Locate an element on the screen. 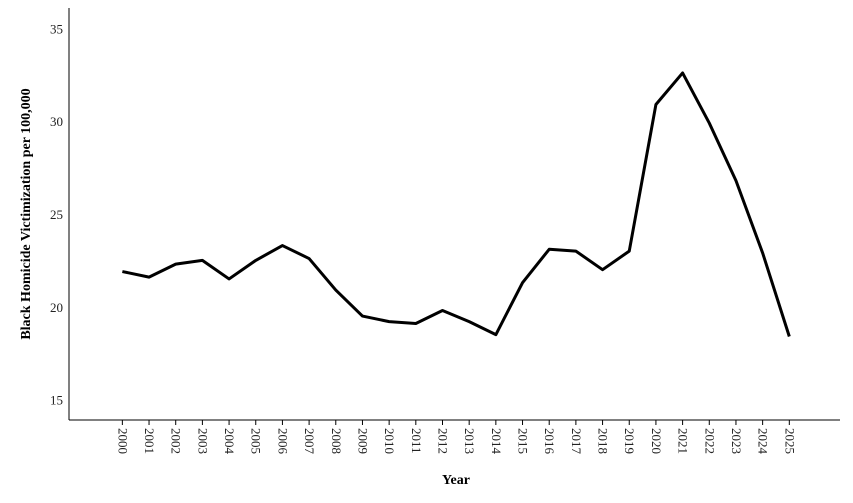 Image resolution: width=853 pixels, height=503 pixels. x-tick-label: 2023 is located at coordinates (736, 441).